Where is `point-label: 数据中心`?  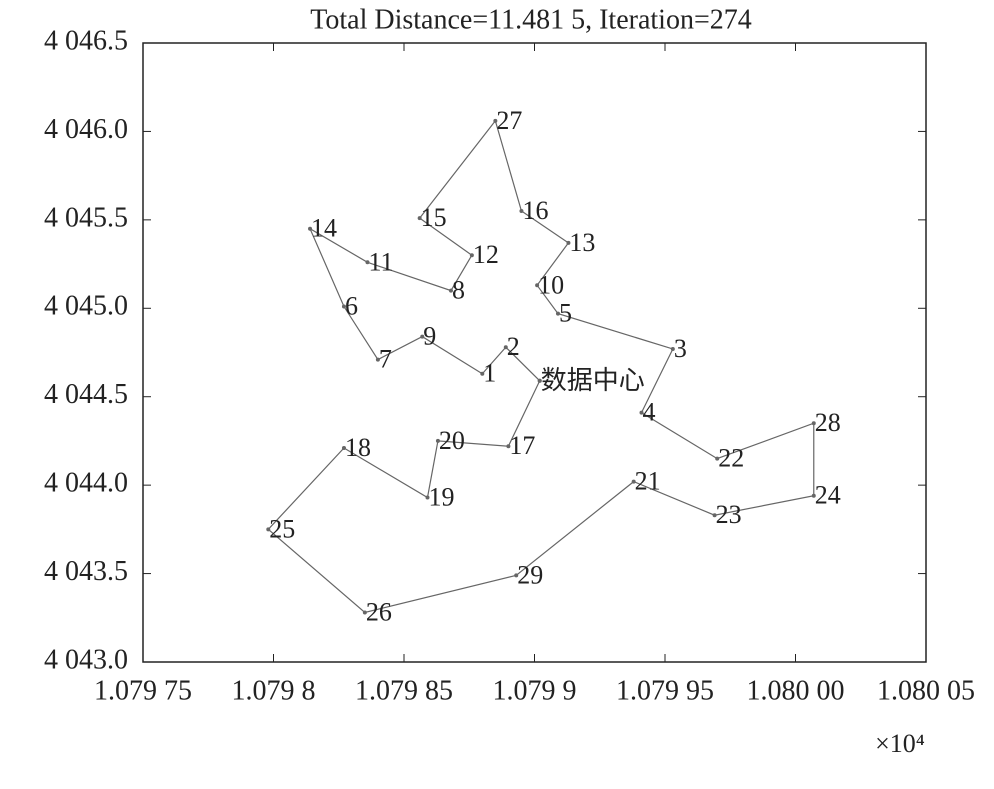 point-label: 数据中心 is located at coordinates (593, 380).